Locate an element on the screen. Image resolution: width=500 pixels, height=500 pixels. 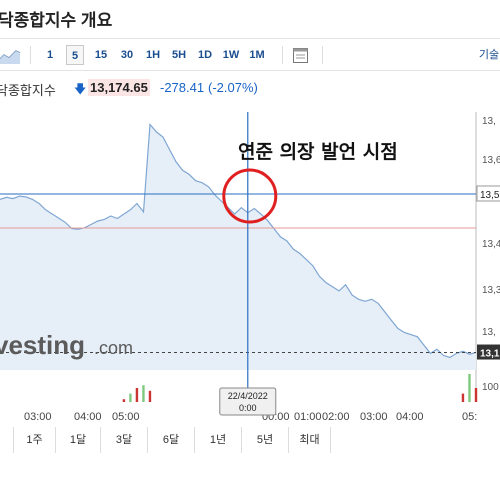
y-tick-label: 100 is located at coordinates (490, 387).